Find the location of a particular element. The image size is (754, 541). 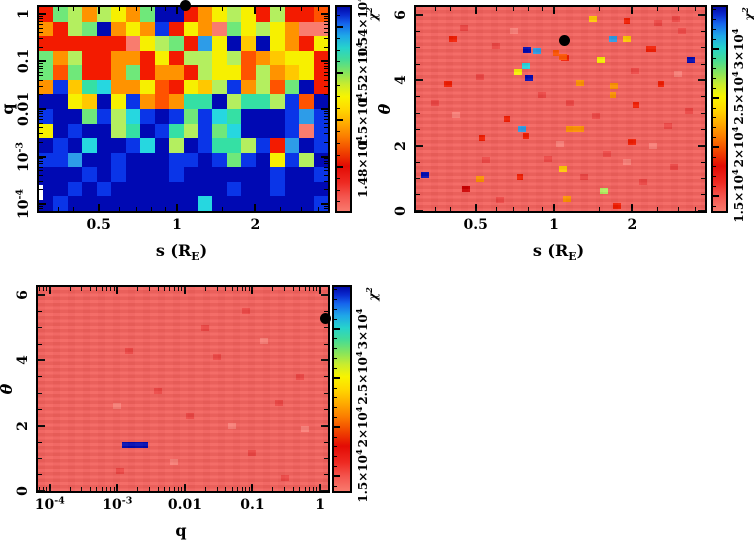

x-tick-label: 0.1 is located at coordinates (252, 505).